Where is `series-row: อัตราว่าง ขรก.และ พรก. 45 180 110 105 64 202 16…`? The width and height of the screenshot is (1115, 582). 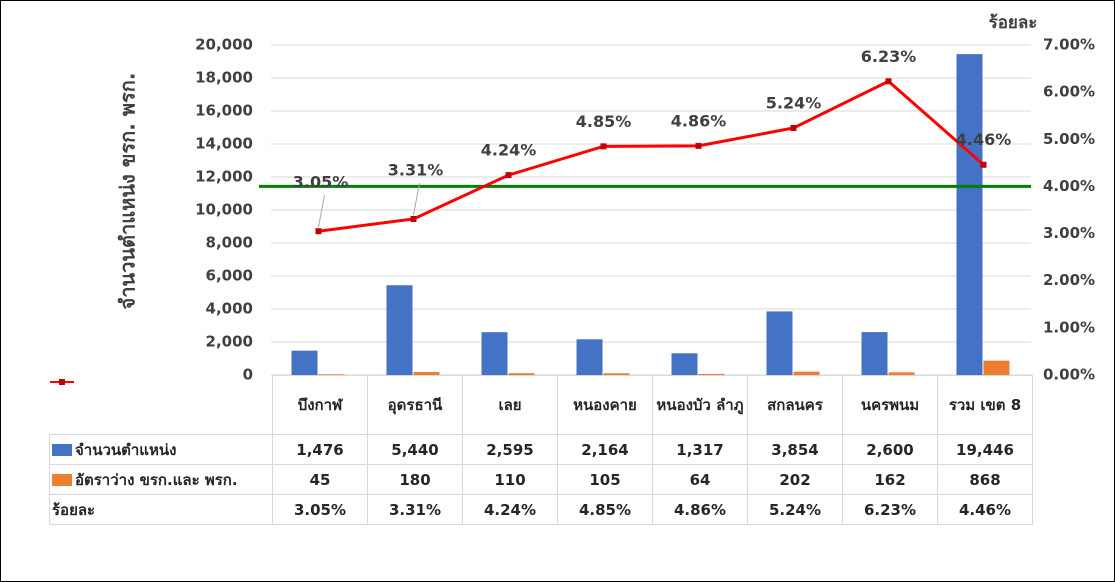 series-row: อัตราว่าง ขรก.และ พรก. 45 180 110 105 64 202 16… is located at coordinates (541, 479).